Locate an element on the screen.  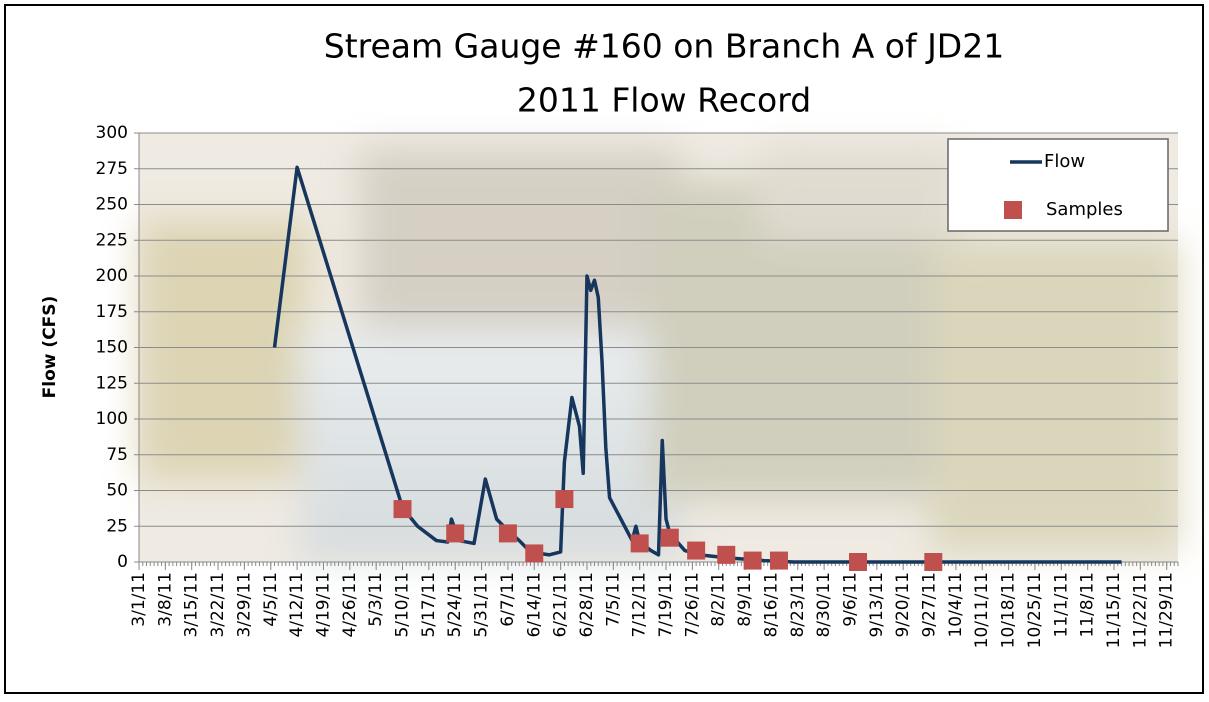
x-tick-label: 5/10/11 is located at coordinates (403, 605).